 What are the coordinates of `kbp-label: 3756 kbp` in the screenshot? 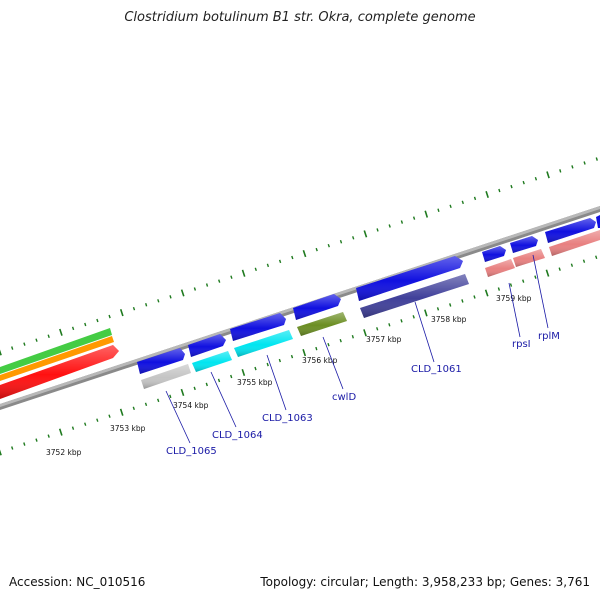 It's located at (320, 360).